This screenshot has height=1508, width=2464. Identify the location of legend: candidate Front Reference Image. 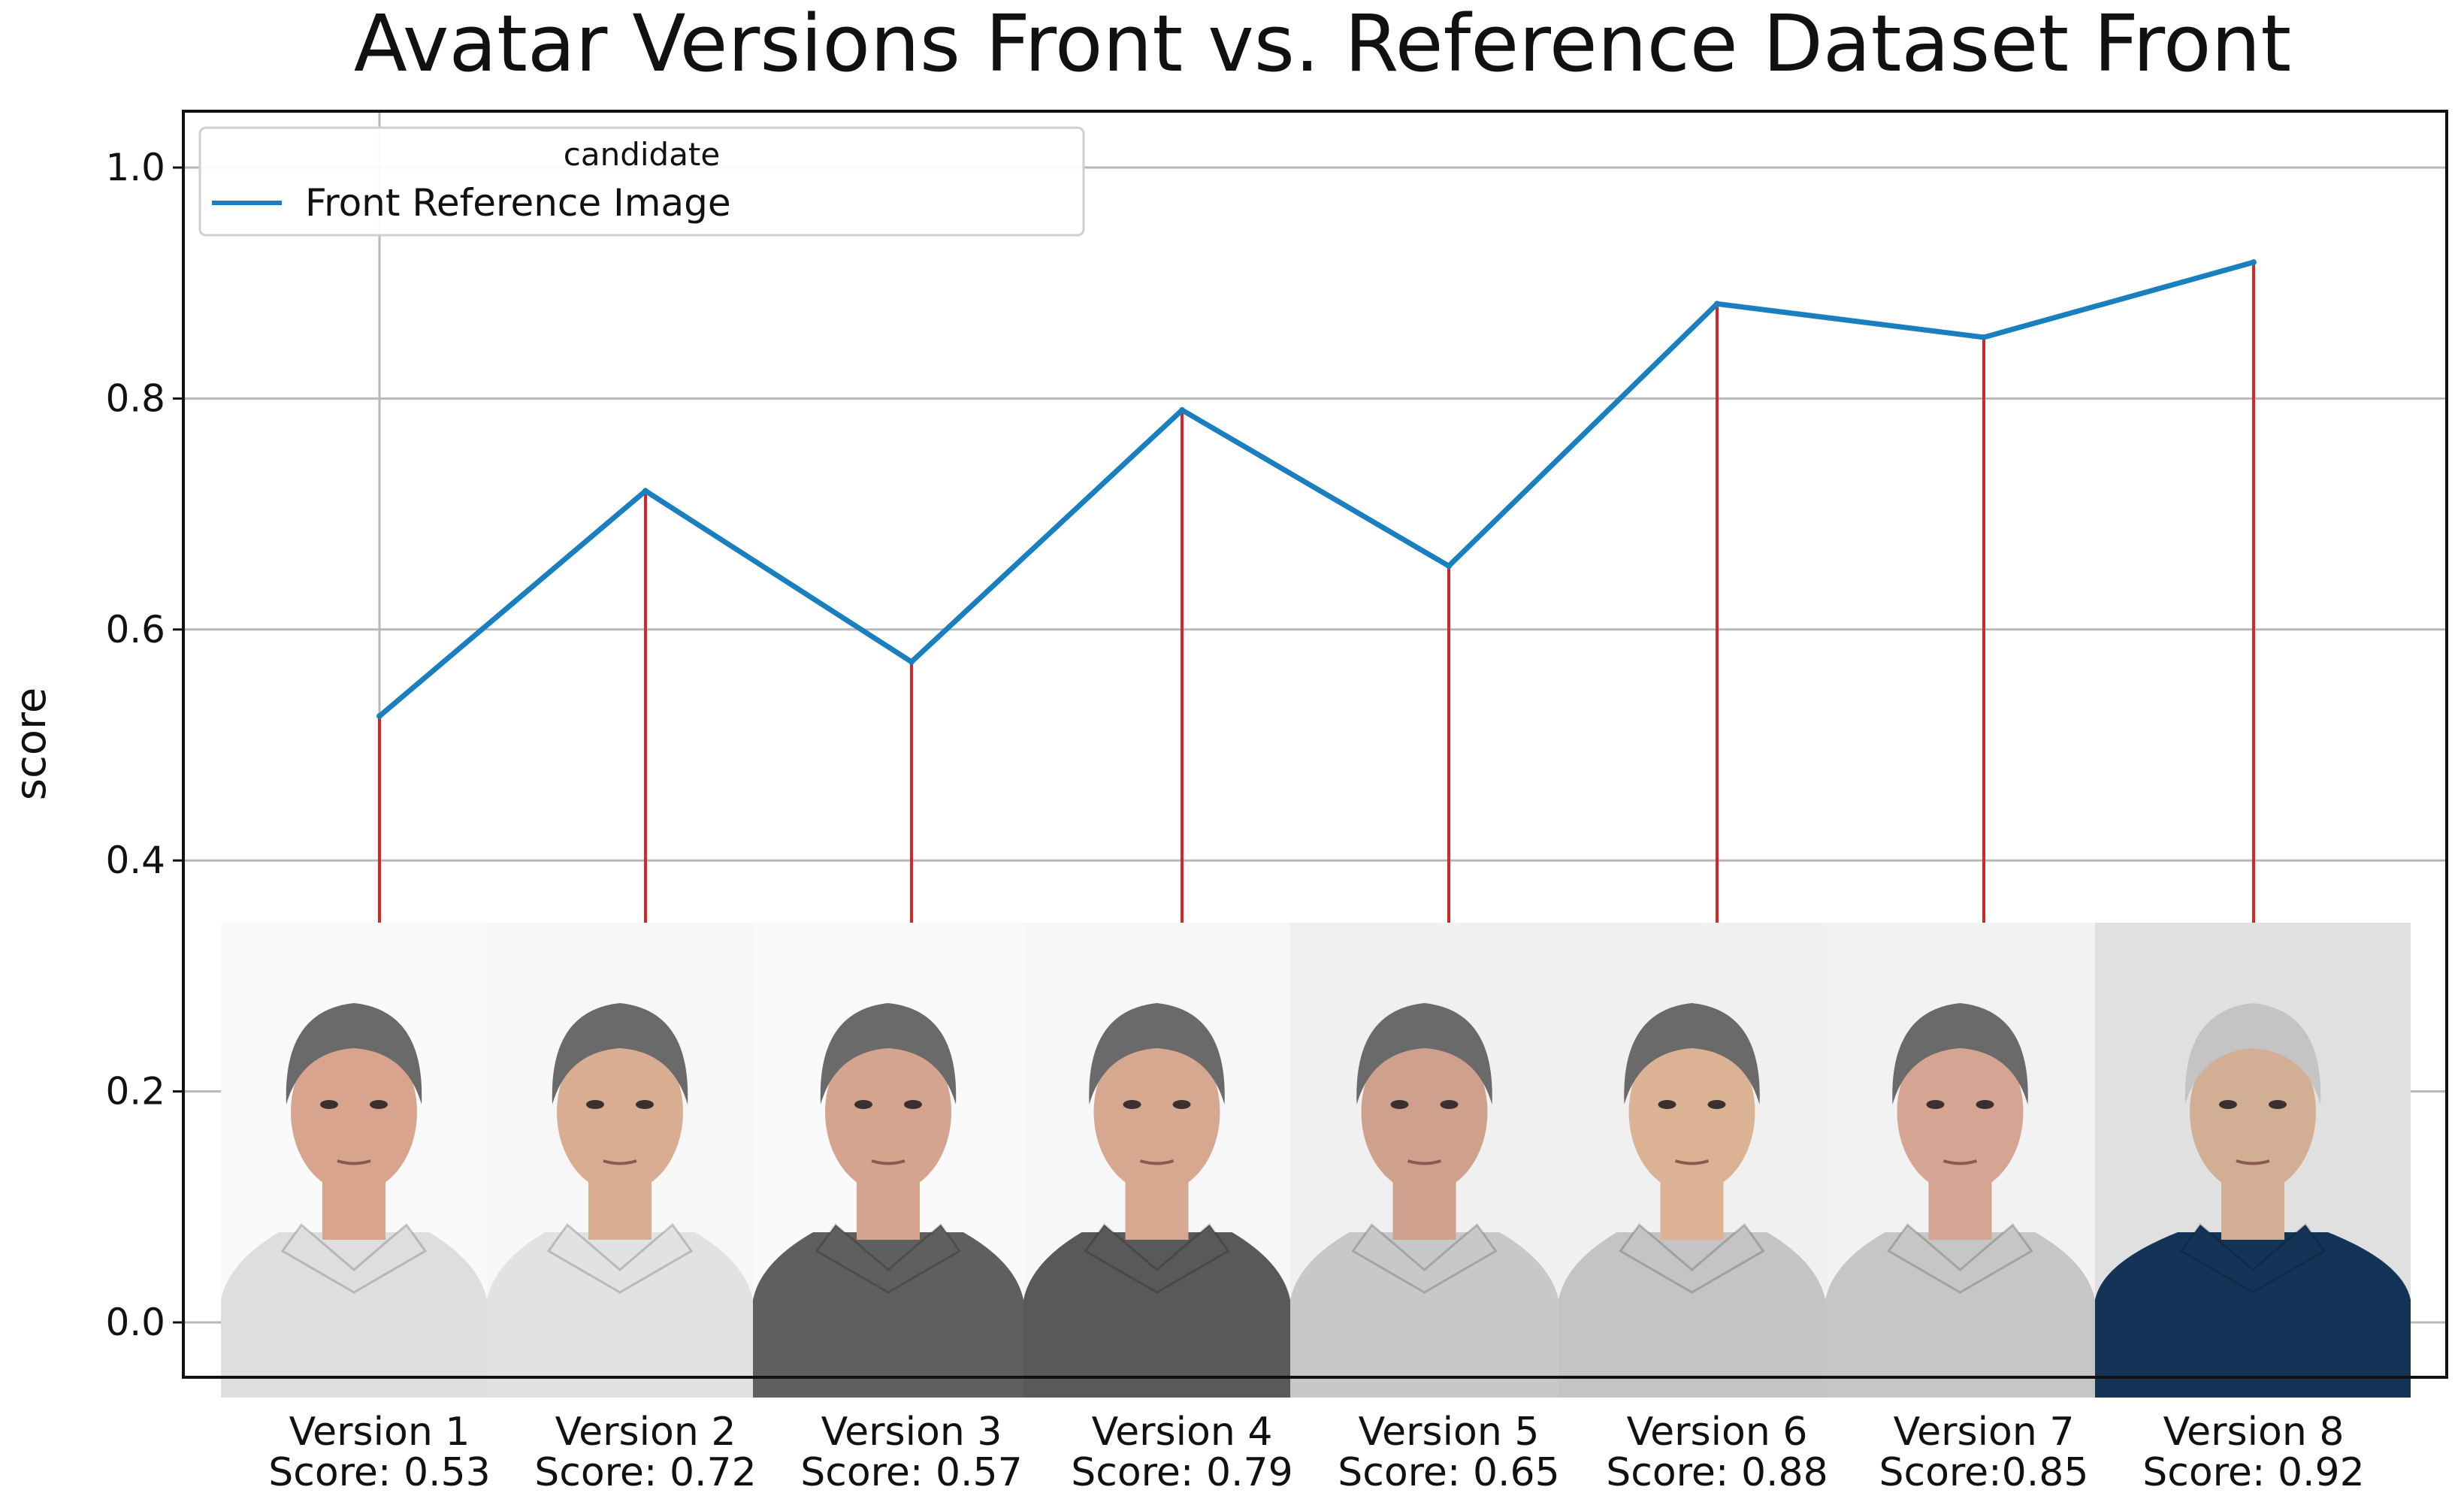
(641, 181).